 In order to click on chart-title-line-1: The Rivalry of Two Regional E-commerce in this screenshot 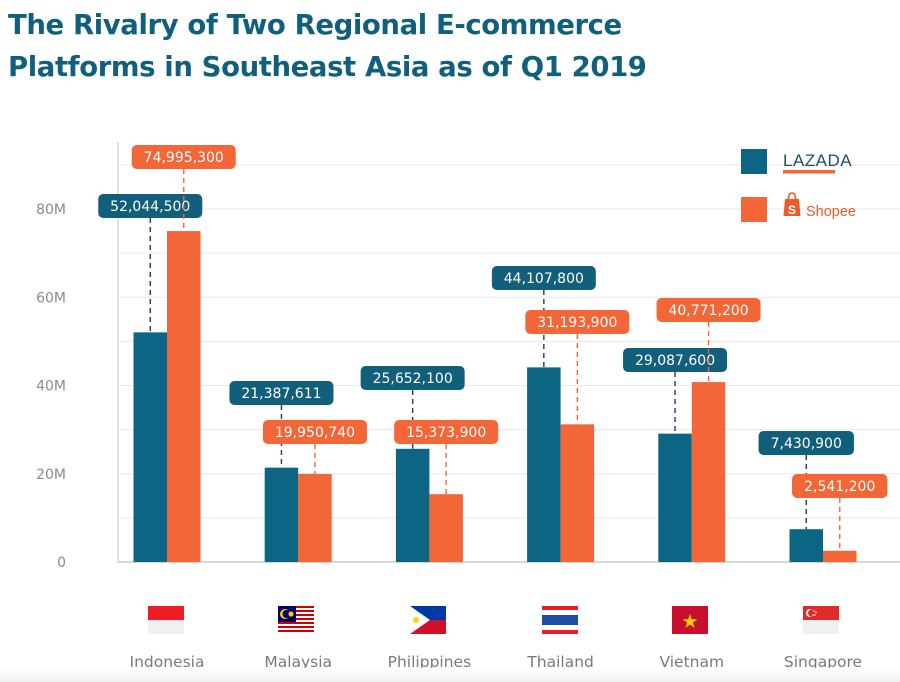, I will do `click(315, 25)`.